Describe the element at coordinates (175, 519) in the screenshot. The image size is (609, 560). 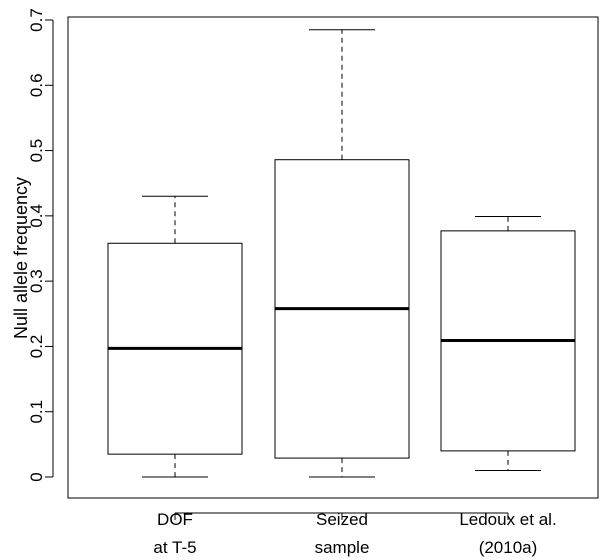
I see `x-tick-label: DOF` at that location.